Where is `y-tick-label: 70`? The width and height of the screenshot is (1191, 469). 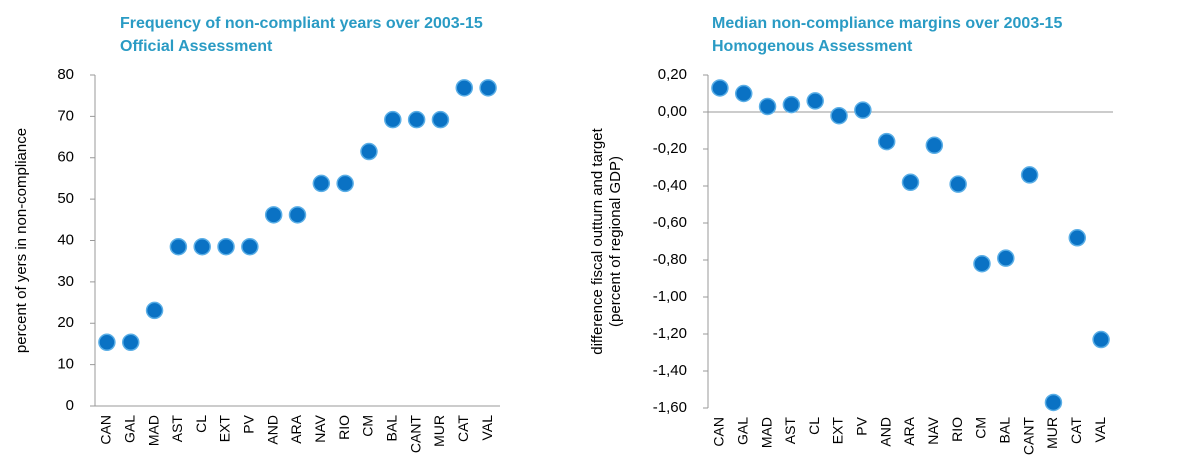 y-tick-label: 70 is located at coordinates (65, 115).